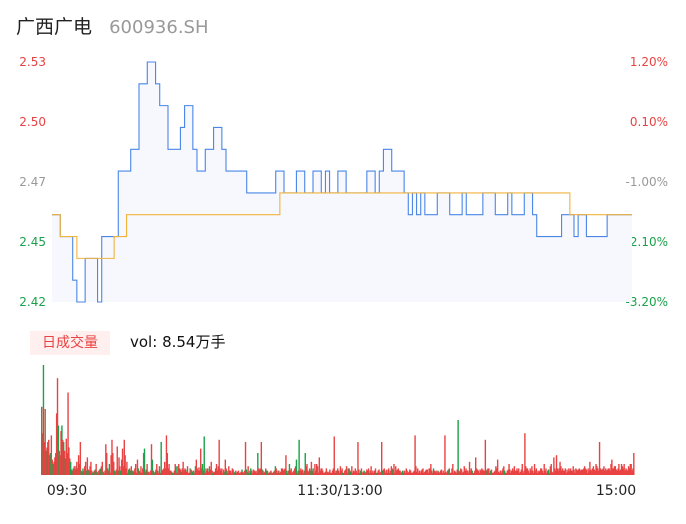 The width and height of the screenshot is (686, 524). Describe the element at coordinates (647, 182) in the screenshot. I see `y-tick-right: -1.00%` at that location.